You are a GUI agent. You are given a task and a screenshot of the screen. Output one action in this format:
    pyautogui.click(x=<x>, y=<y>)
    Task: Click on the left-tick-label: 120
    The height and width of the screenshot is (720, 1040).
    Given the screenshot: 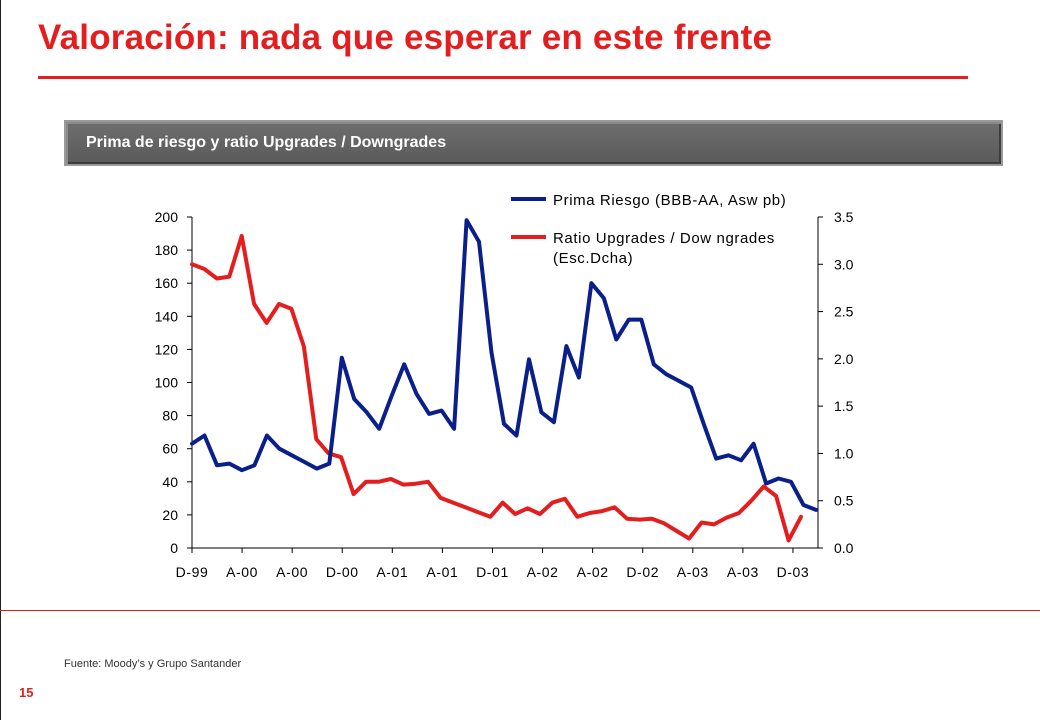 What is the action you would take?
    pyautogui.click(x=167, y=349)
    